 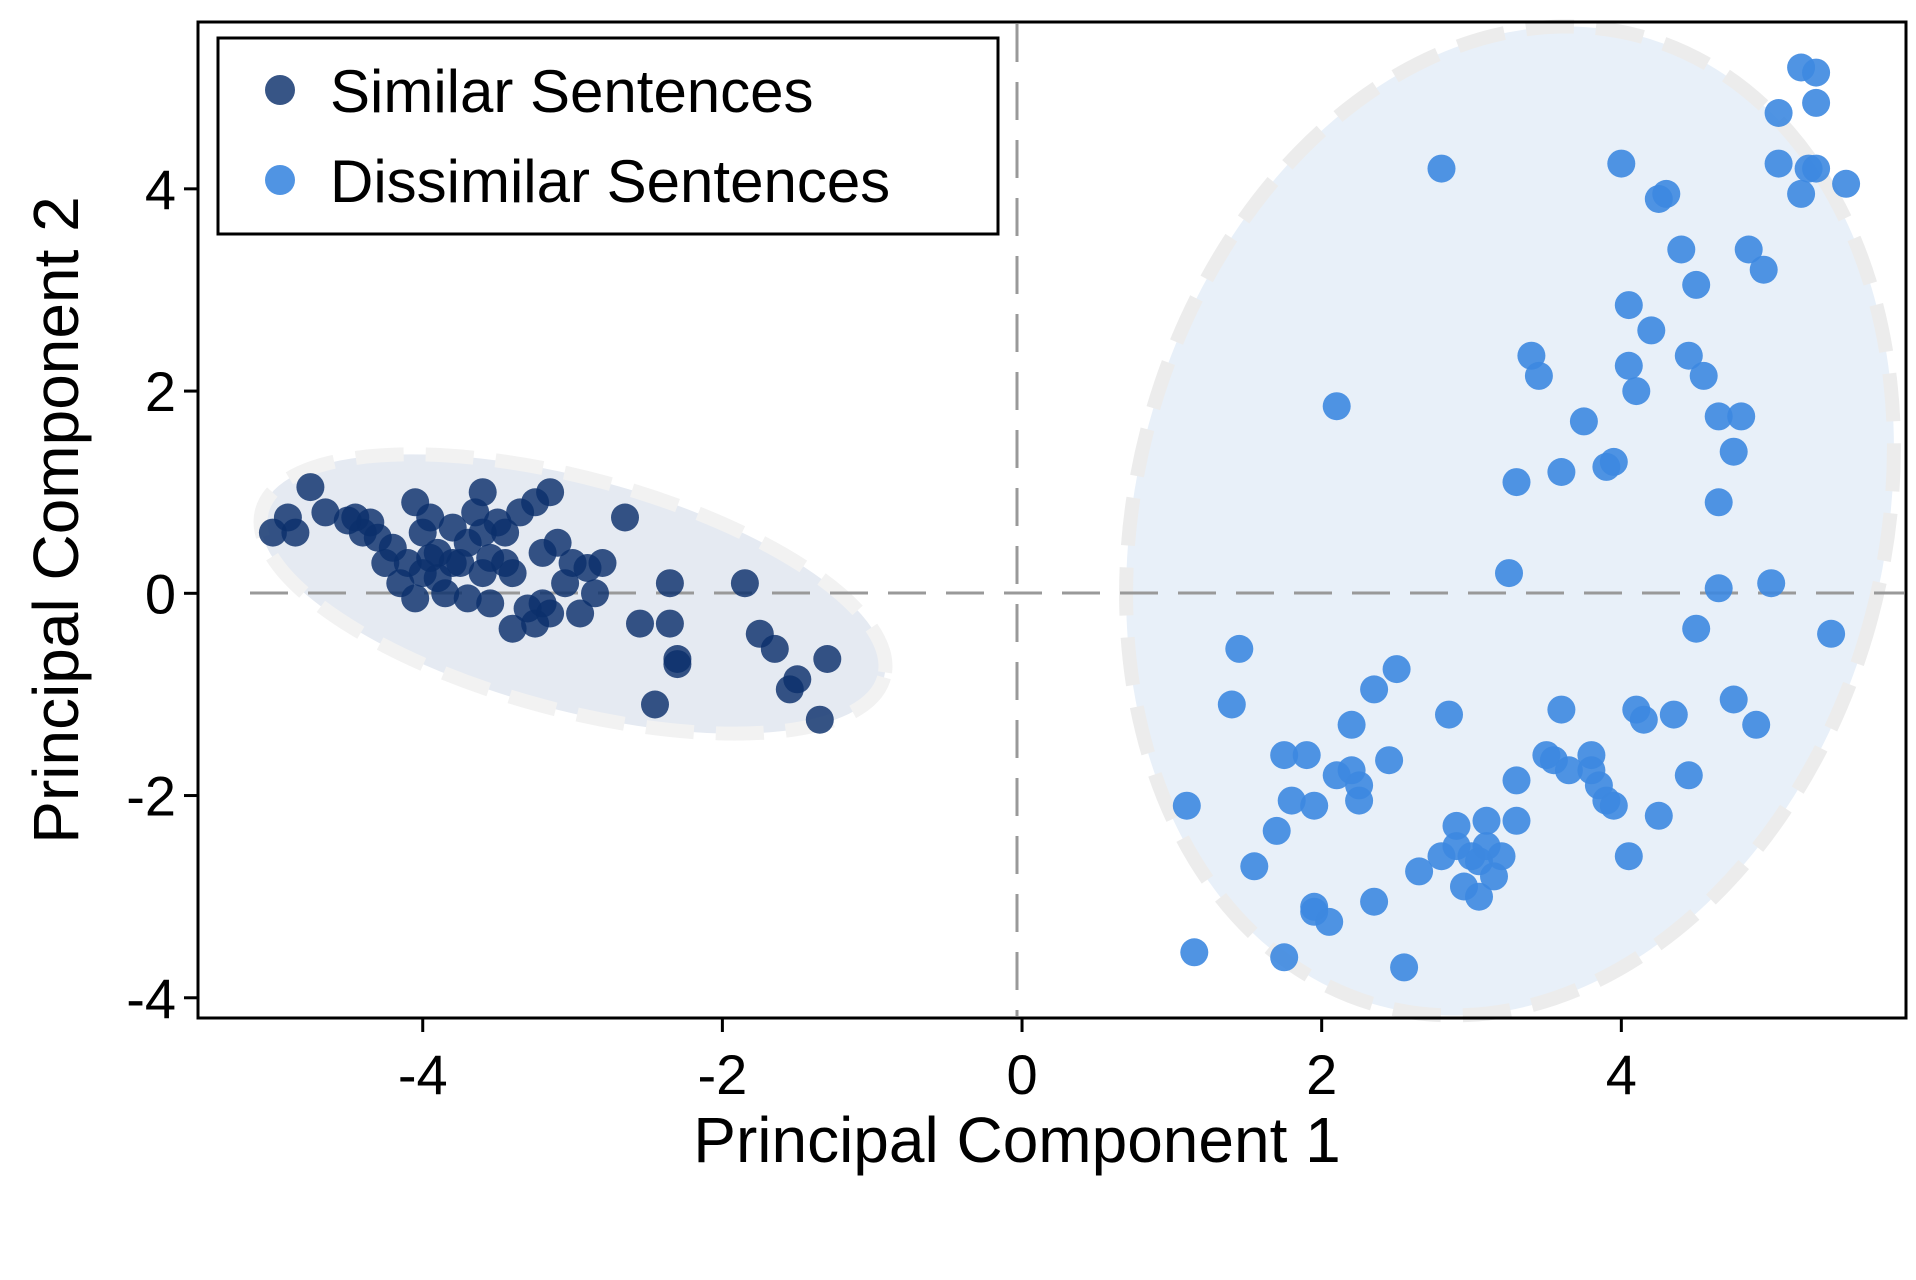 I want to click on y-axis-ticks: -4 -2 0 2 4, so click(x=162, y=594).